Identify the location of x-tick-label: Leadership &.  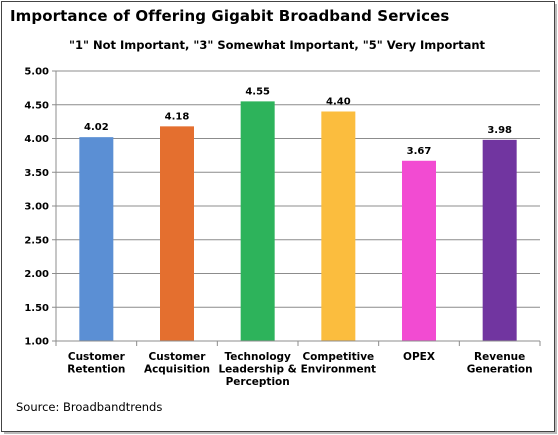
(257, 370).